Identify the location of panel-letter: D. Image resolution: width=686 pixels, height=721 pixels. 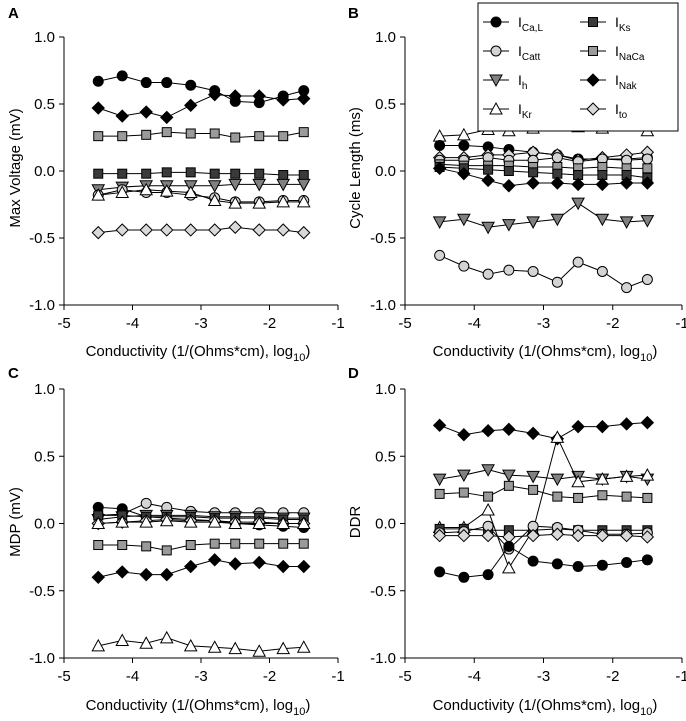
(353, 373).